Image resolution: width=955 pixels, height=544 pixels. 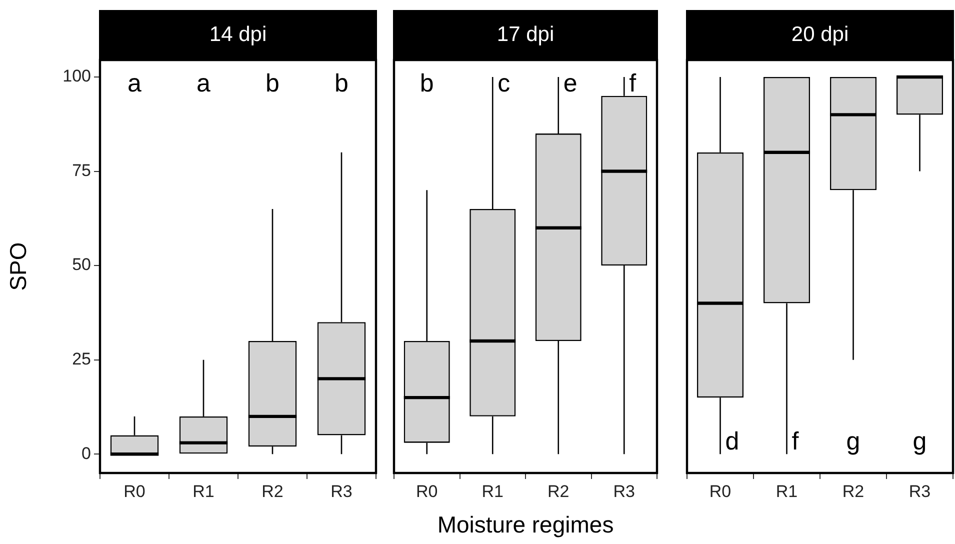 What do you see at coordinates (525, 525) in the screenshot?
I see `x-axis-title: Moisture regimes` at bounding box center [525, 525].